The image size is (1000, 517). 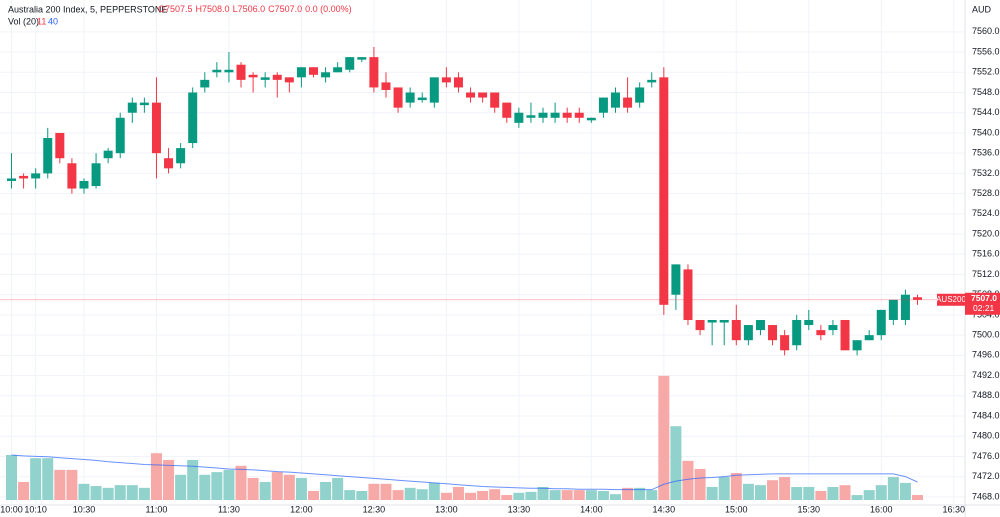 I want to click on y-tick-label: 7484.0, so click(x=986, y=415).